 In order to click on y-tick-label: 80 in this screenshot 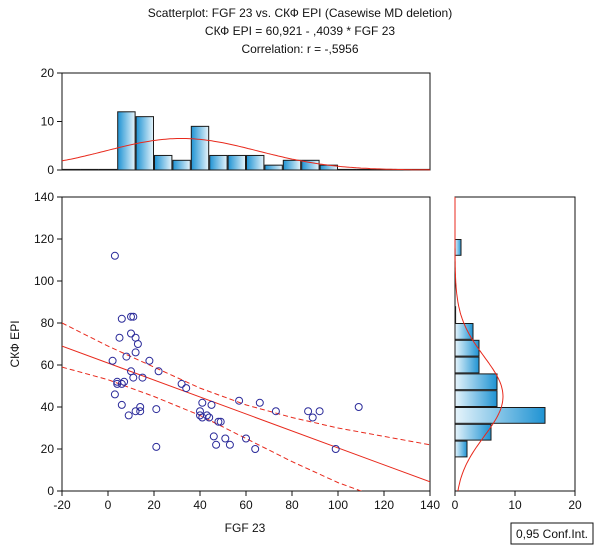, I will do `click(48, 323)`.